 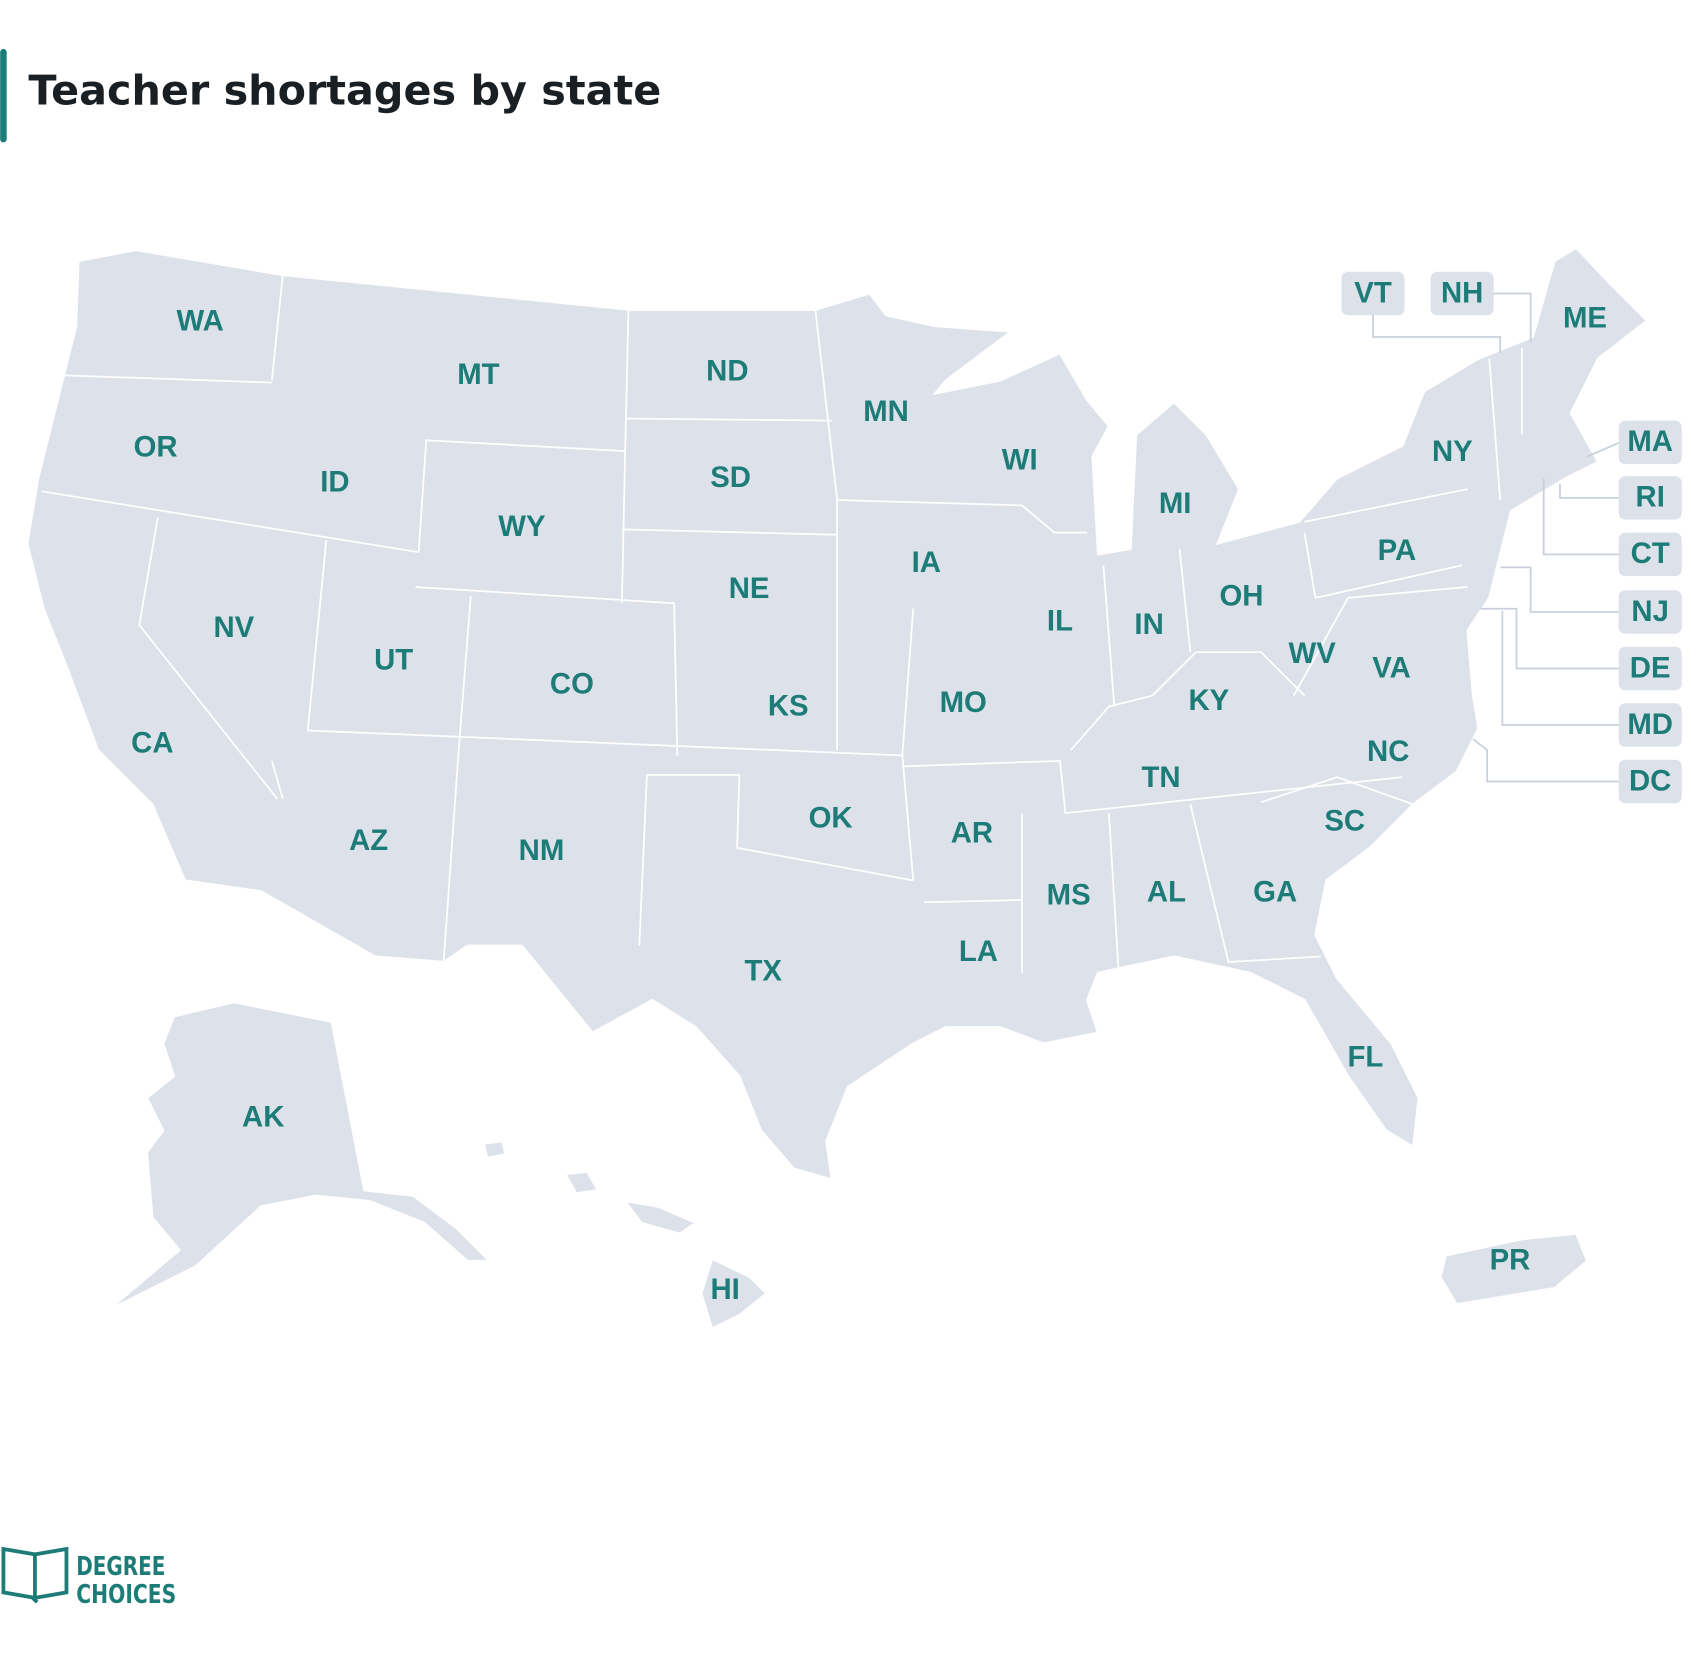 I want to click on state-label: NH, so click(x=1462, y=292).